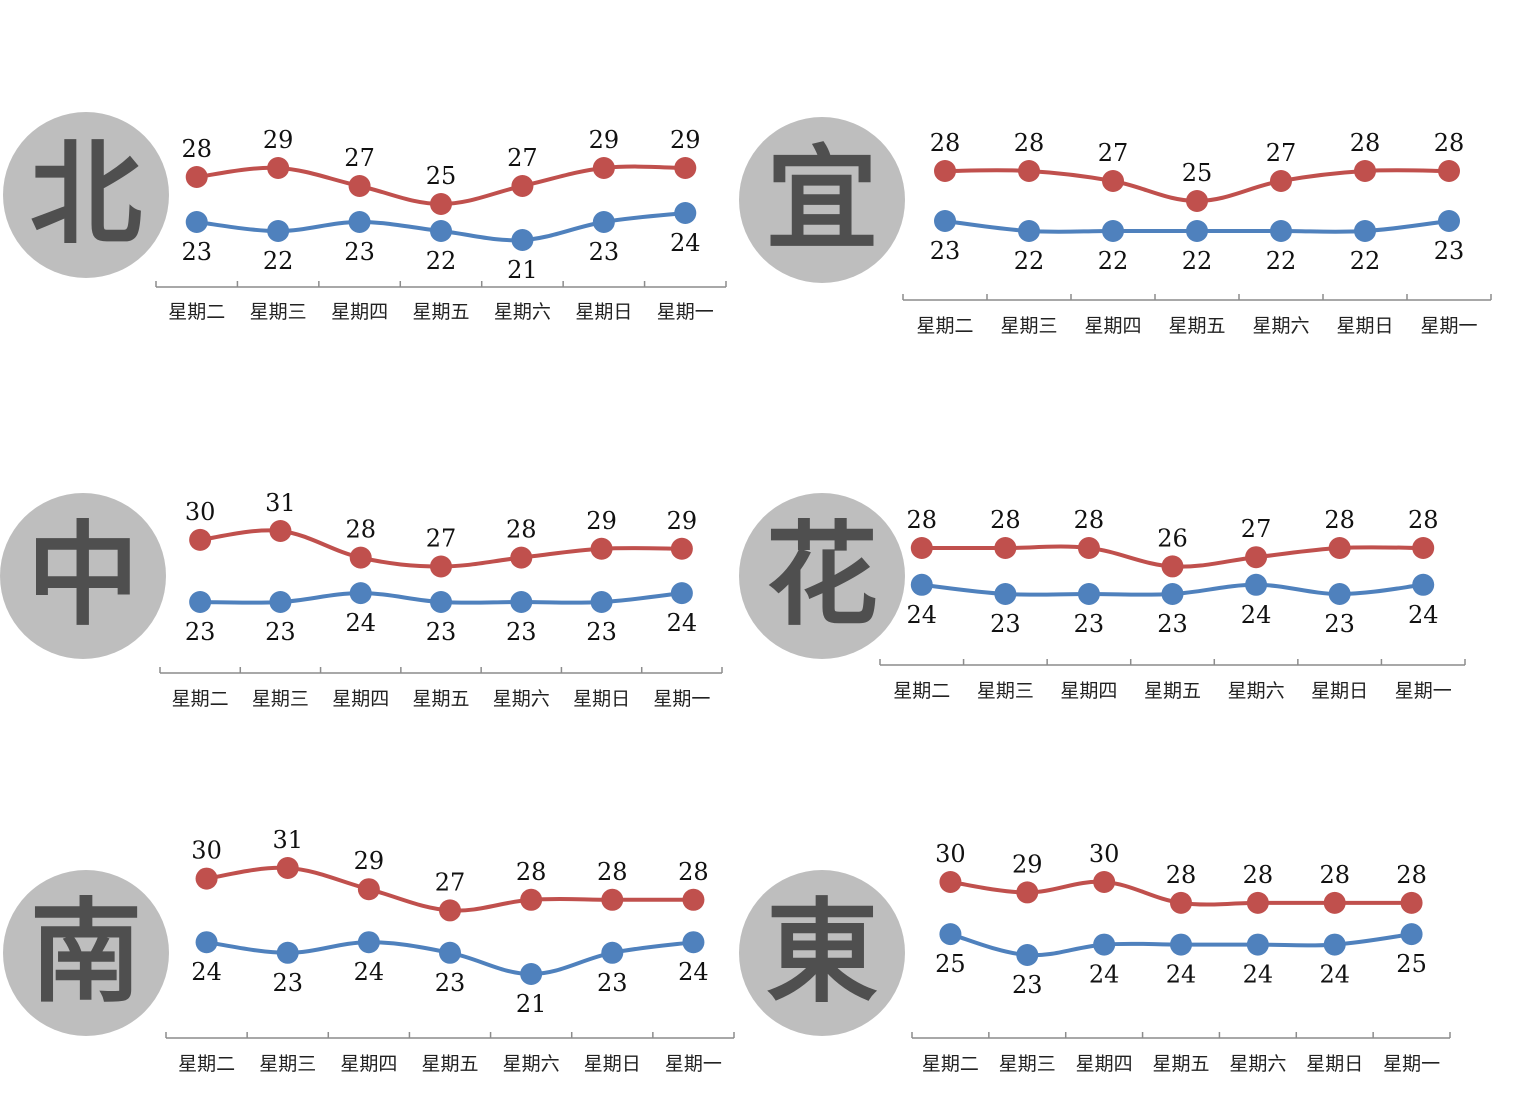  What do you see at coordinates (822, 953) in the screenshot?
I see `city-label: 東` at bounding box center [822, 953].